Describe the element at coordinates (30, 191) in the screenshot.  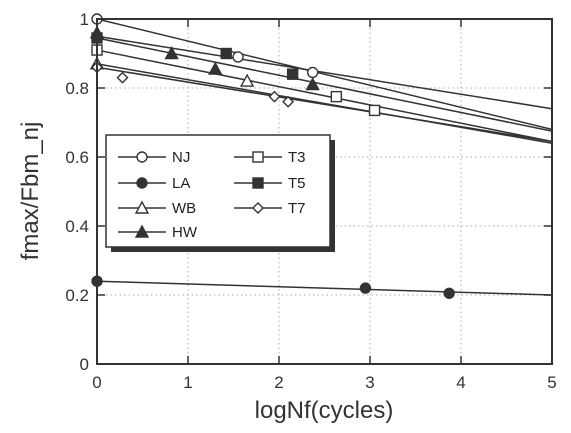
I see `y-axis-title: fmax/Fbm_nj` at that location.